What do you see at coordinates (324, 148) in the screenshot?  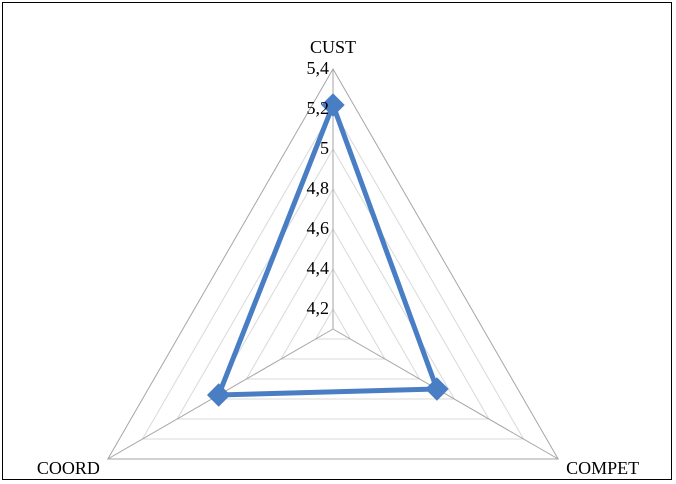 I see `tick-label: 5` at bounding box center [324, 148].